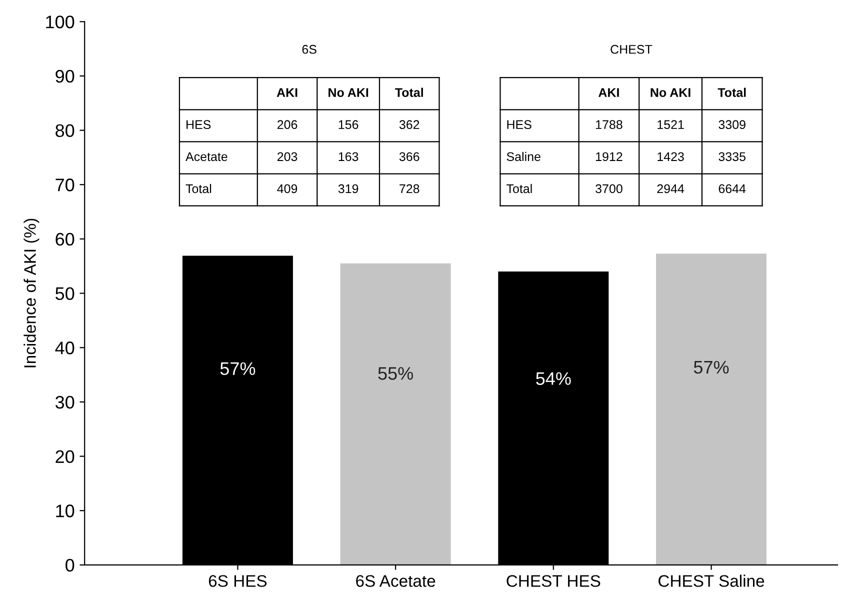 This screenshot has height=601, width=846. What do you see at coordinates (32, 293) in the screenshot?
I see `y-axis-title: Incidence of AKI (%)` at bounding box center [32, 293].